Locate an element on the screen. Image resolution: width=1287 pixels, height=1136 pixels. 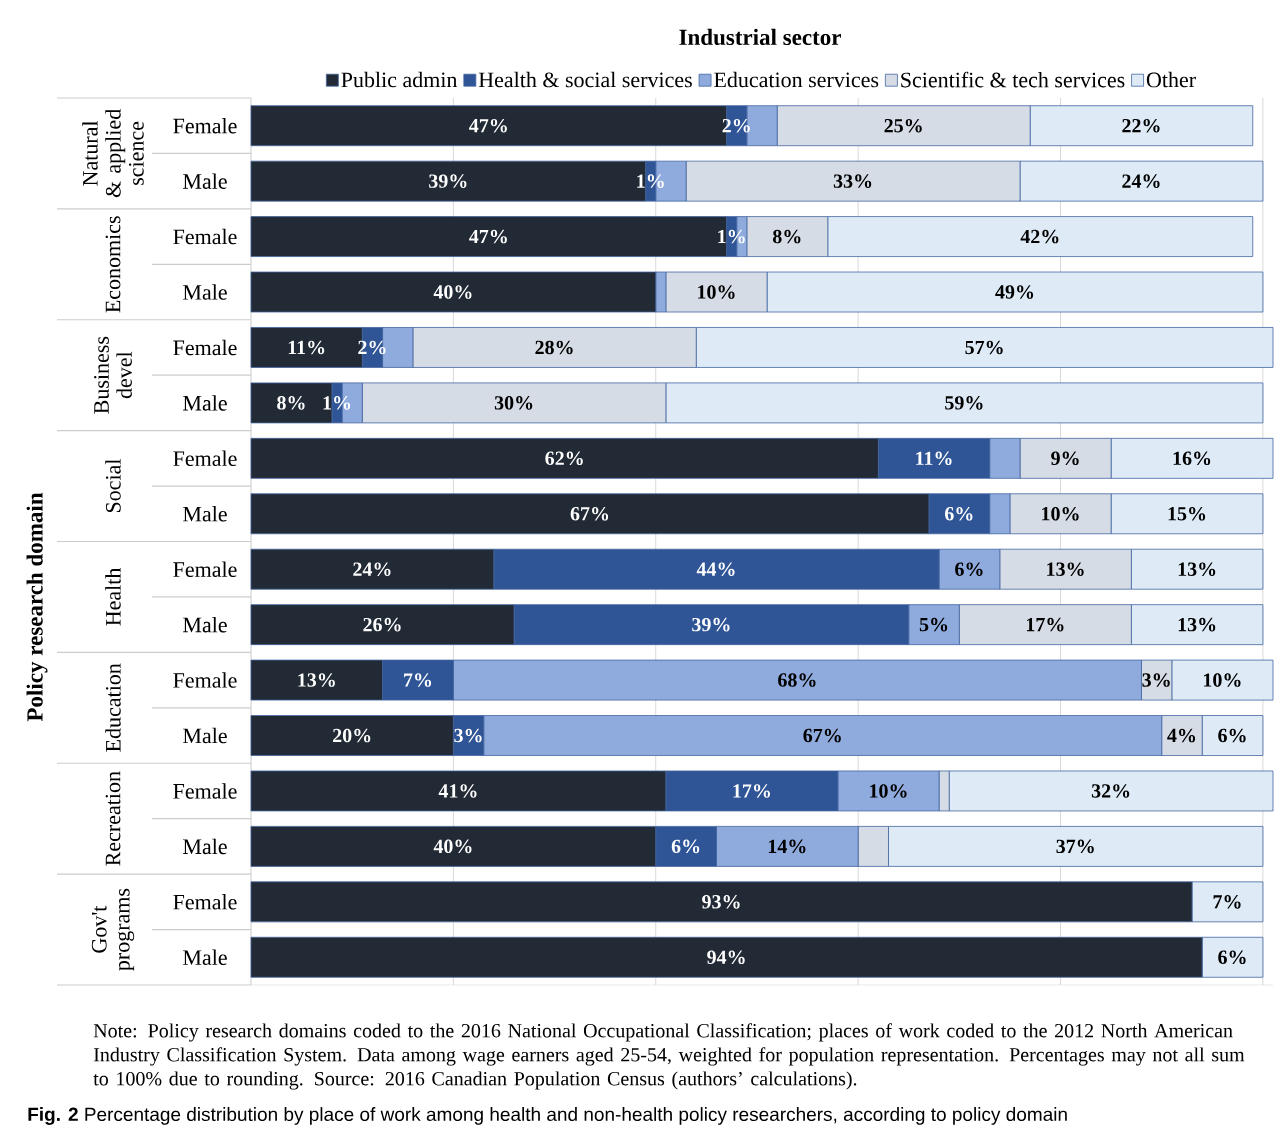
data-label: 93% is located at coordinates (721, 902).